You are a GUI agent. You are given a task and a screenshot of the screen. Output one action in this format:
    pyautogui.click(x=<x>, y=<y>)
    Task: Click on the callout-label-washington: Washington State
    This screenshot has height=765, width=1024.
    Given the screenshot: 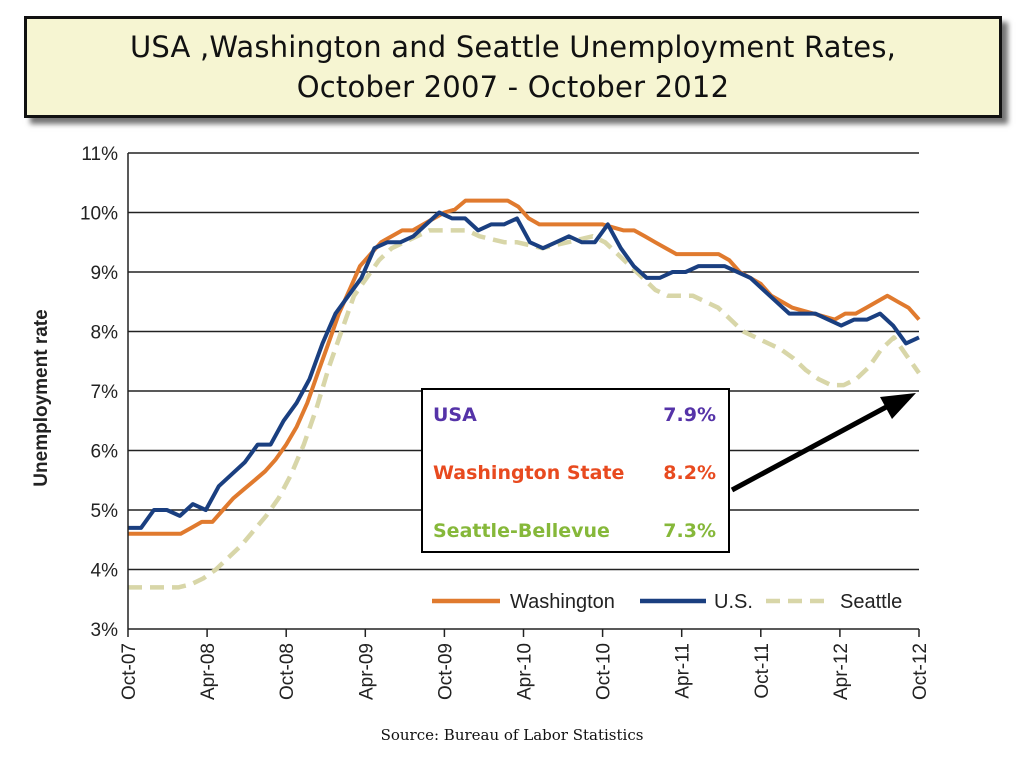 What is the action you would take?
    pyautogui.click(x=529, y=473)
    